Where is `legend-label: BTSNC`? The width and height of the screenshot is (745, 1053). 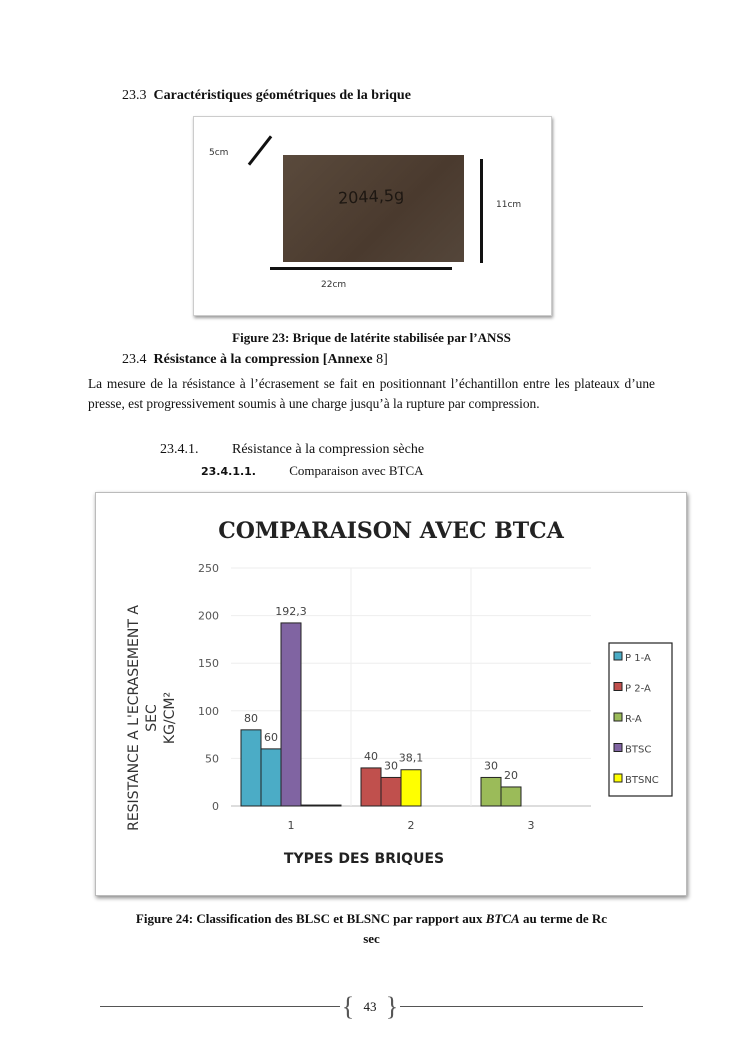 legend-label: BTSNC is located at coordinates (642, 780).